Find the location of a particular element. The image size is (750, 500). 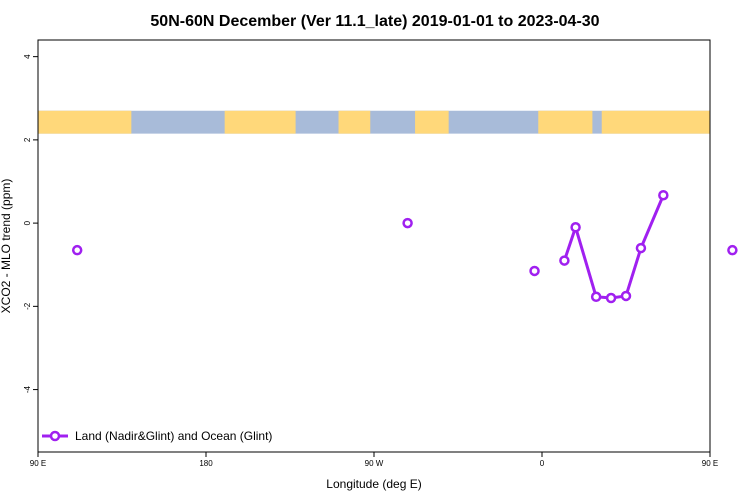

legend-marker is located at coordinates (55, 436).